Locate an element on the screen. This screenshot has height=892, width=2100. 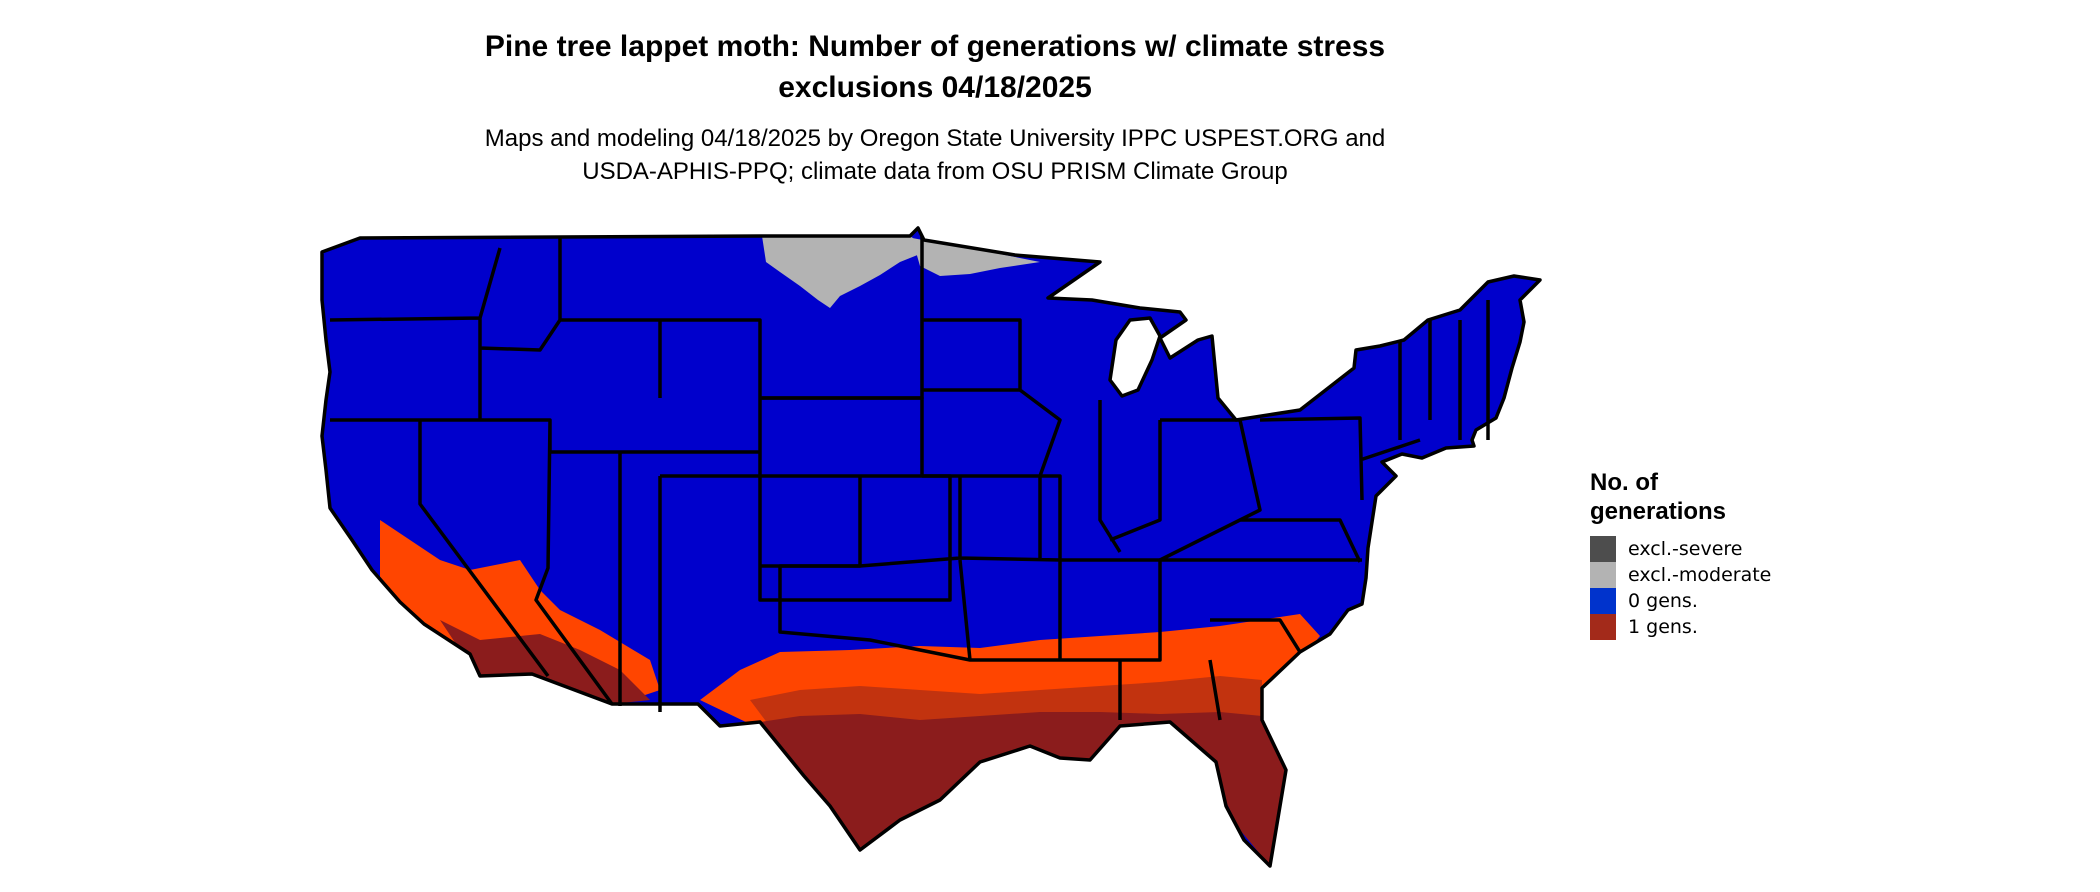
excl-moderate-area is located at coordinates (846, 272).